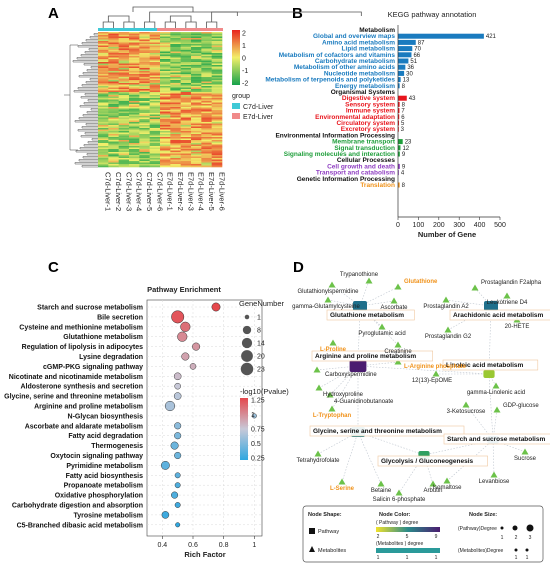 This screenshot has height=569, width=550. I want to click on metabolite-label: L-Serine, so click(342, 489).